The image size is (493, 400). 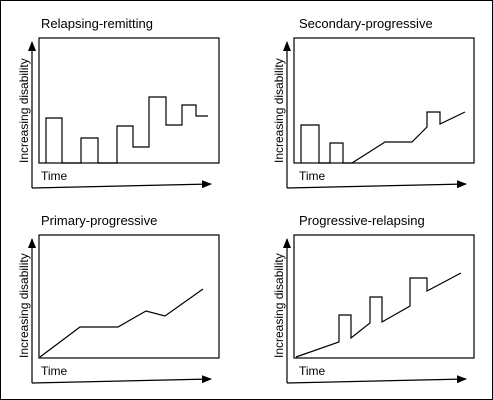 I want to click on panel-title: Secondary-progressive, so click(x=366, y=23).